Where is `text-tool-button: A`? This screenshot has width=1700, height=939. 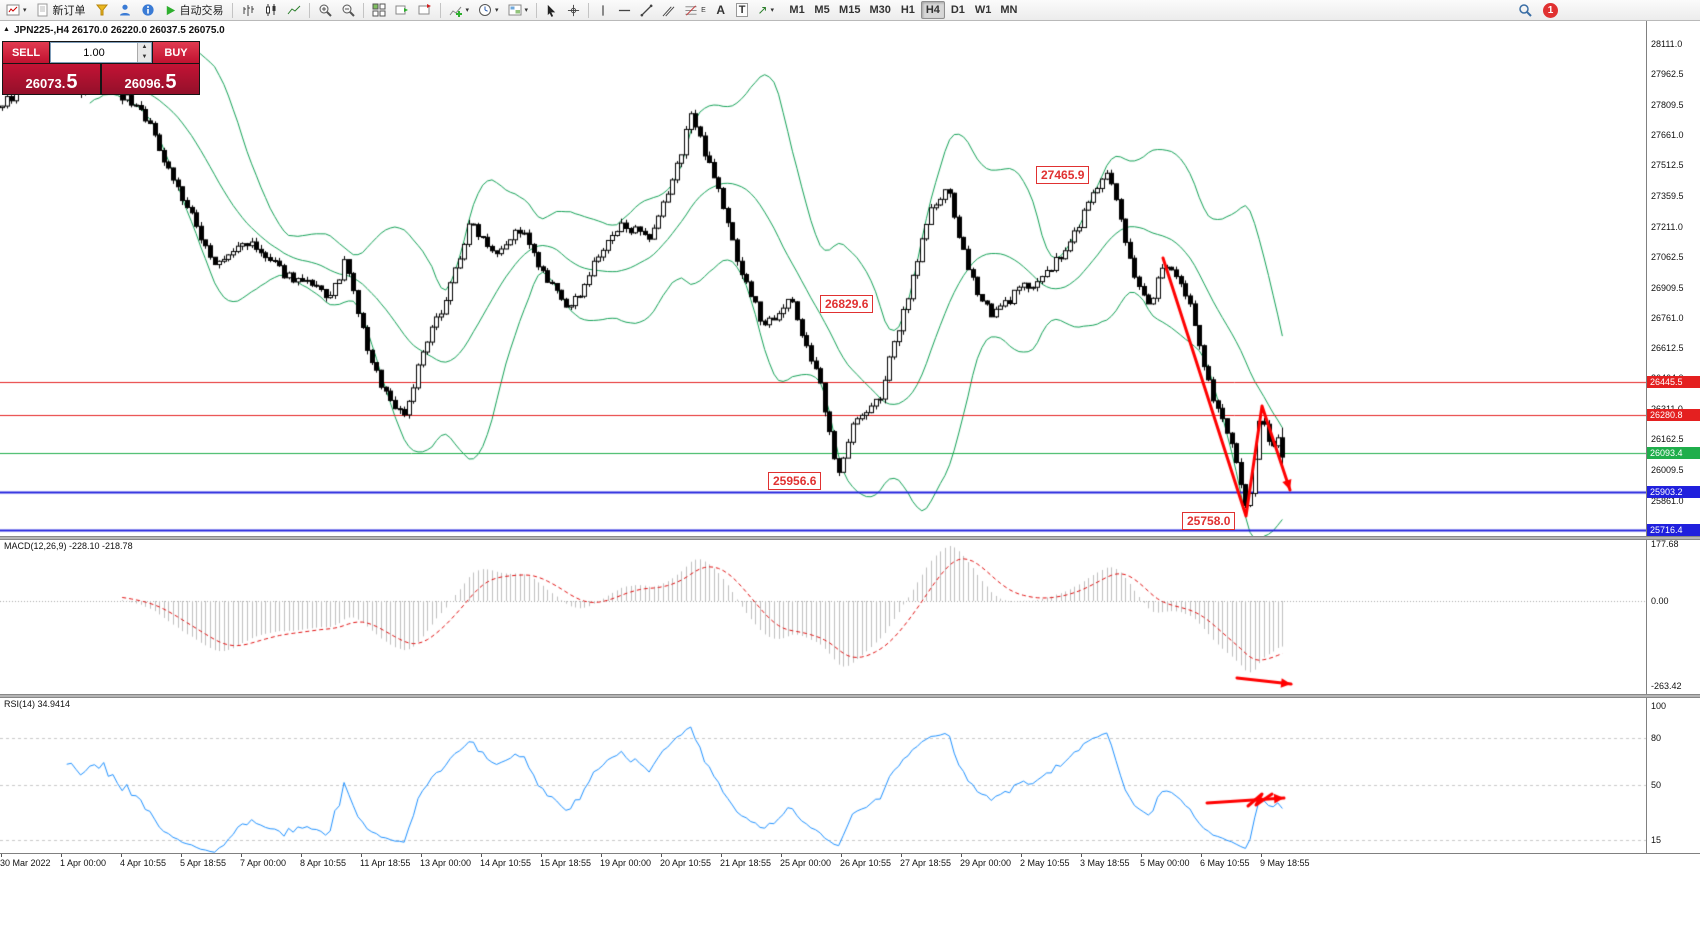 text-tool-button: A is located at coordinates (721, 10).